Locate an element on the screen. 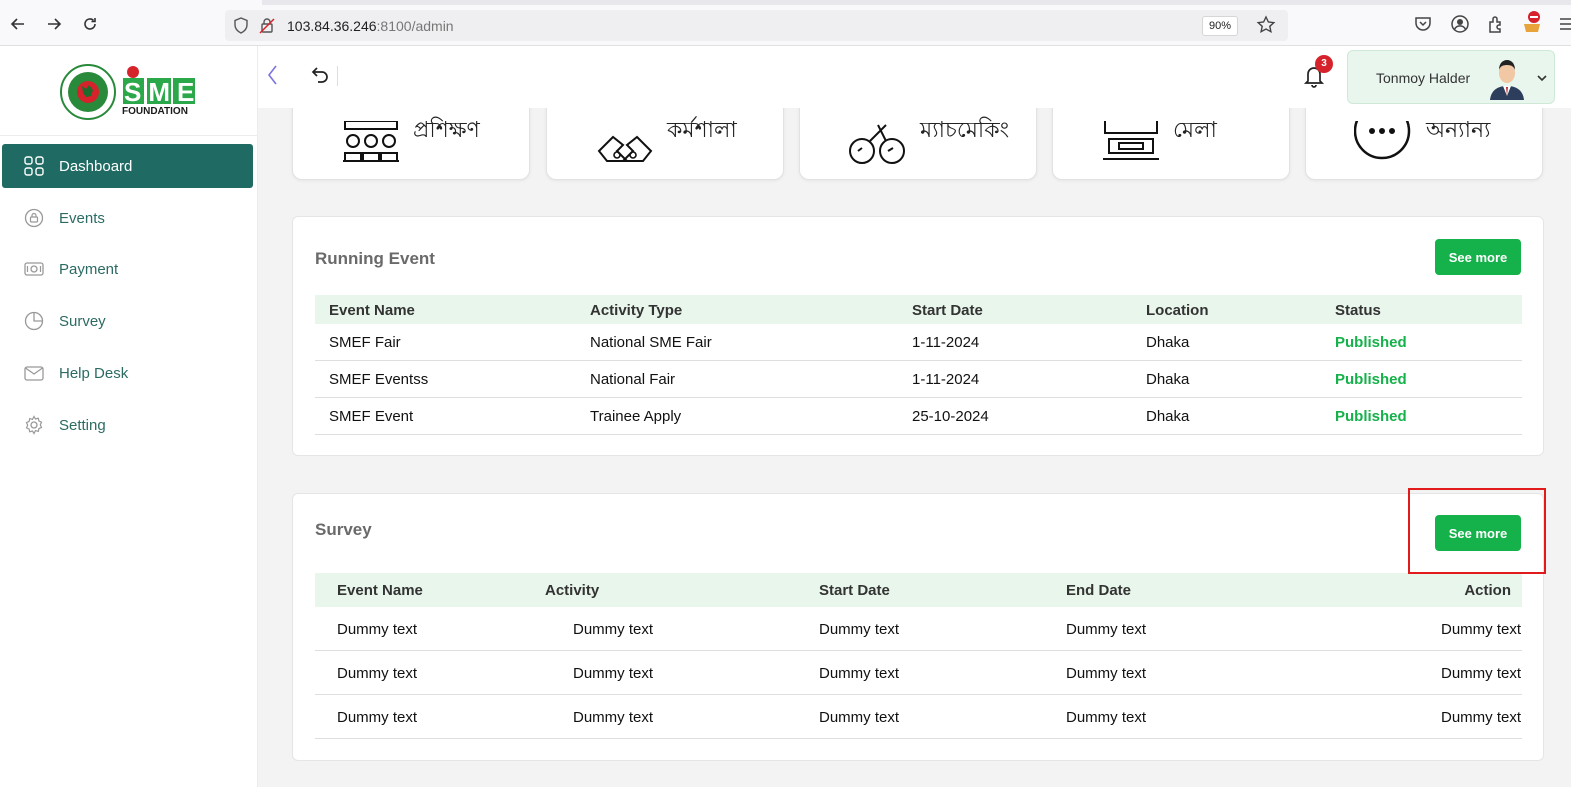  category-label: মেলা is located at coordinates (1195, 130).